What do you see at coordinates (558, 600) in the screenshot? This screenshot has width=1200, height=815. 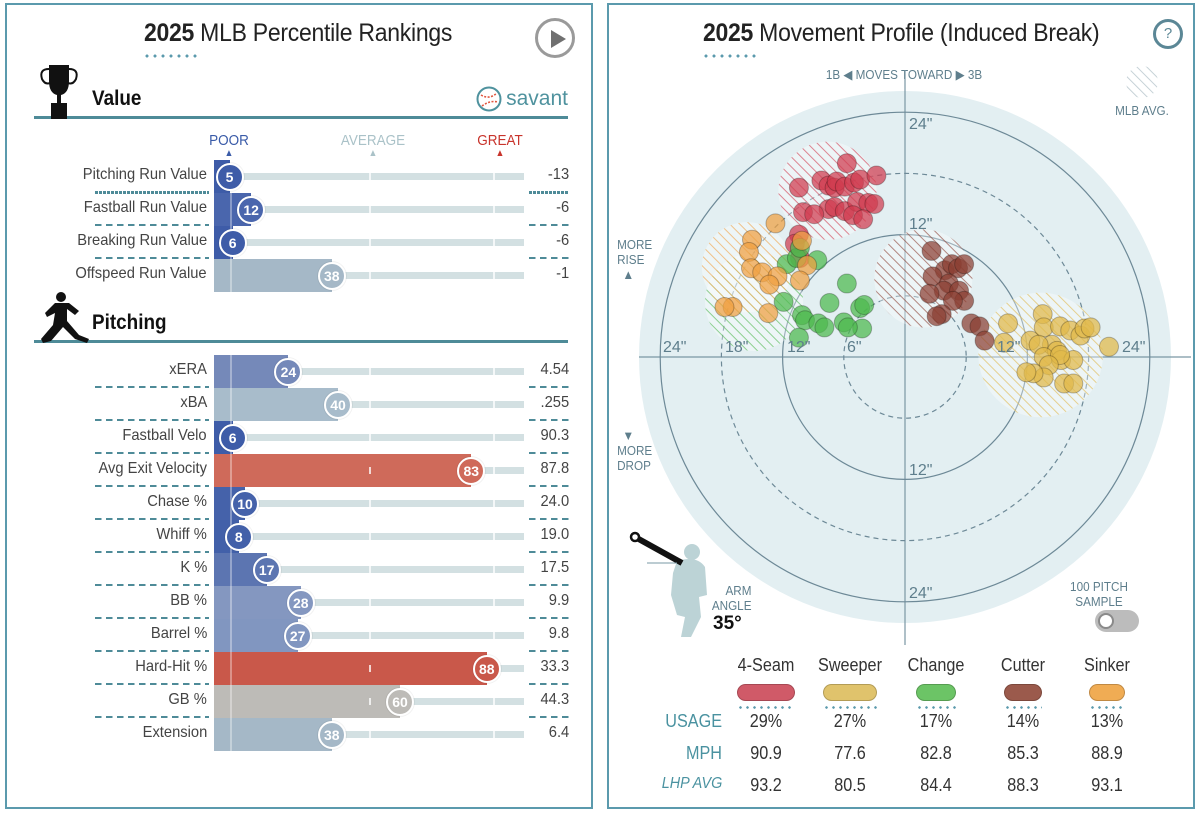 I see `metric-value: 9.9` at bounding box center [558, 600].